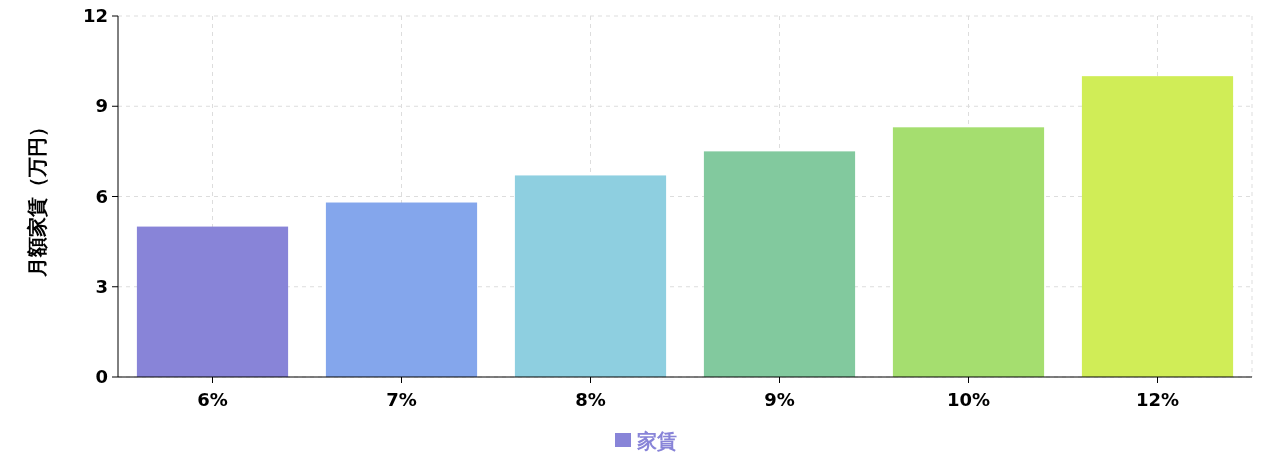 Image resolution: width=1270 pixels, height=453 pixels. What do you see at coordinates (590, 399) in the screenshot?
I see `x-tick-label: 8%` at bounding box center [590, 399].